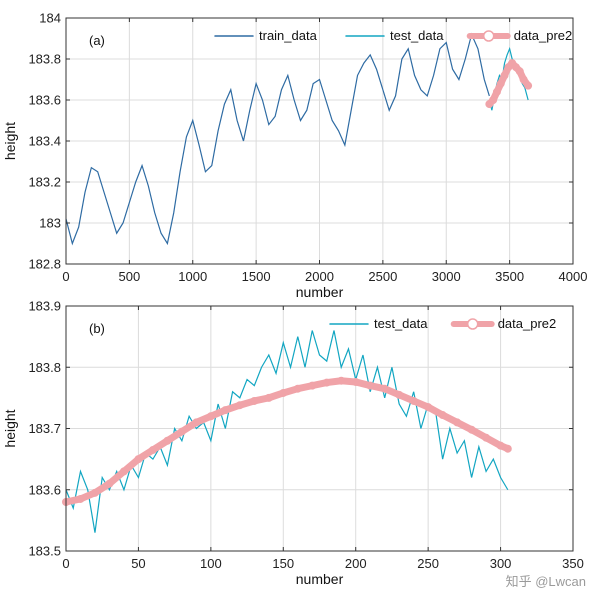  I want to click on legend: test_data data_pre2, so click(443, 323).